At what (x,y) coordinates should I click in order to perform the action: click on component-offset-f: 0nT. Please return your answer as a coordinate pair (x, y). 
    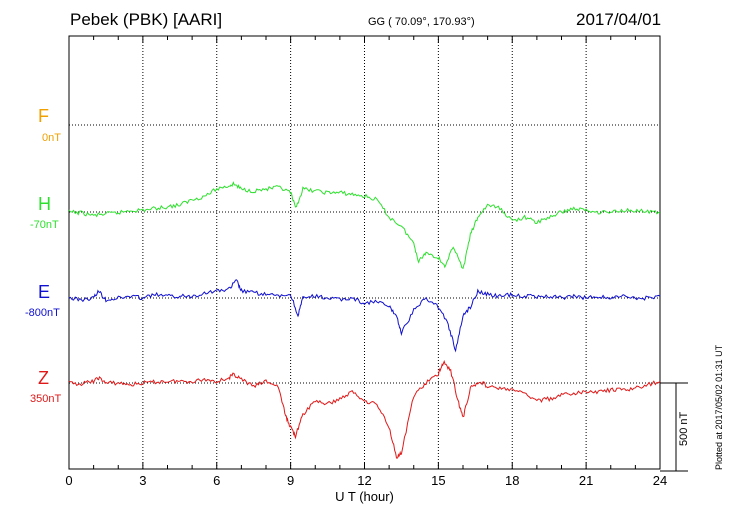
    Looking at the image, I should click on (51, 138).